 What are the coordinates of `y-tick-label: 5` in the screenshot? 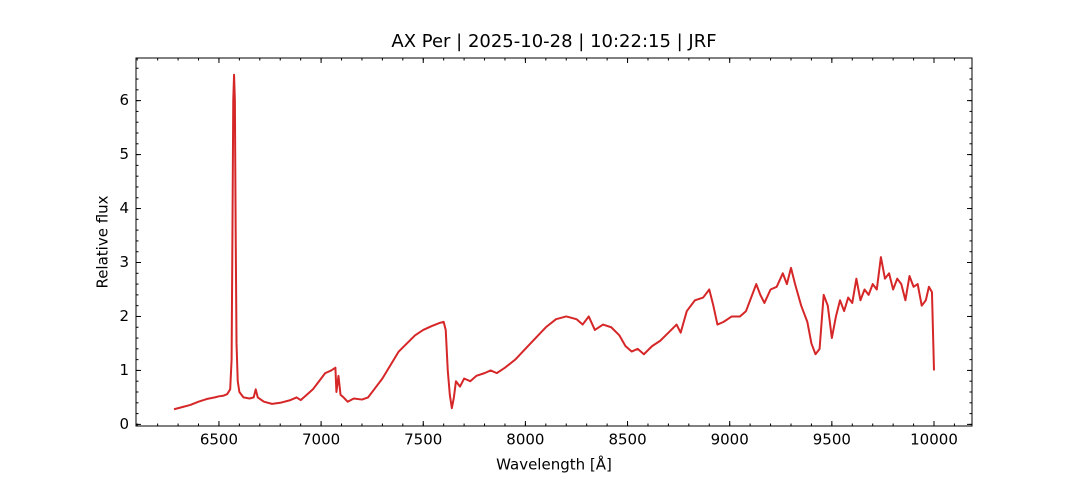 It's located at (124, 154).